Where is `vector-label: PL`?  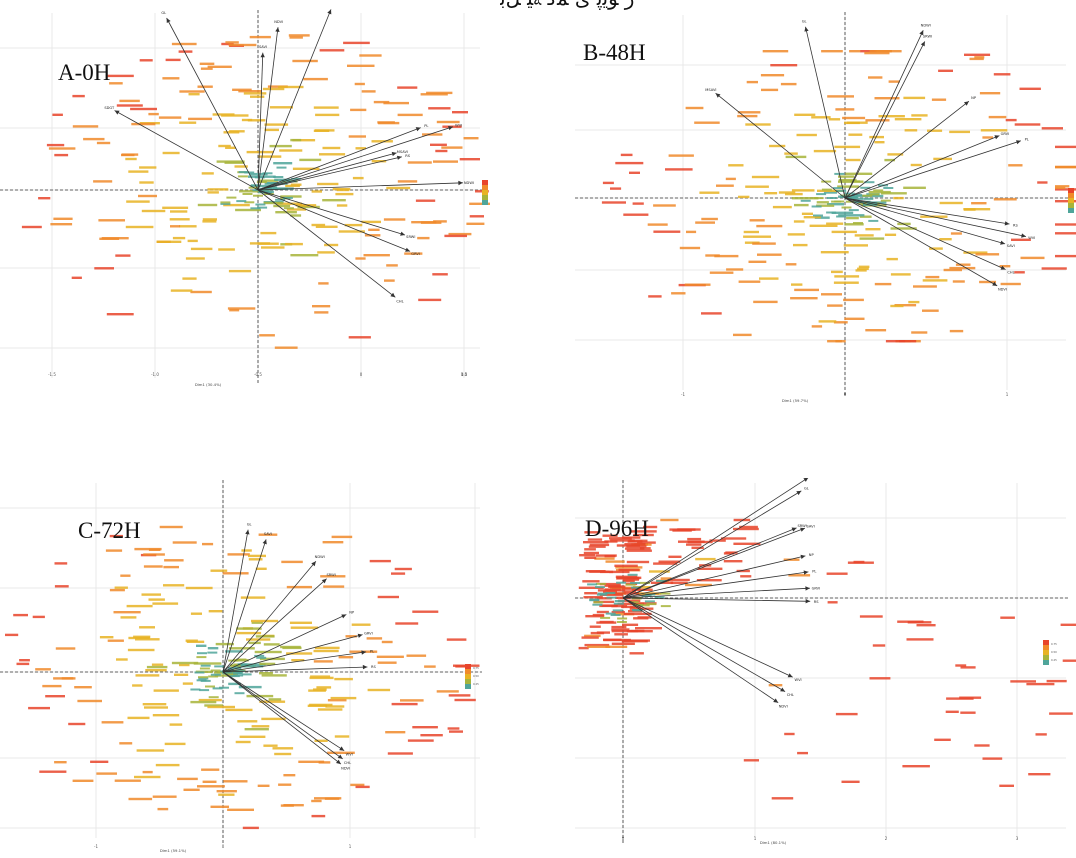 vector-label: PL is located at coordinates (426, 126).